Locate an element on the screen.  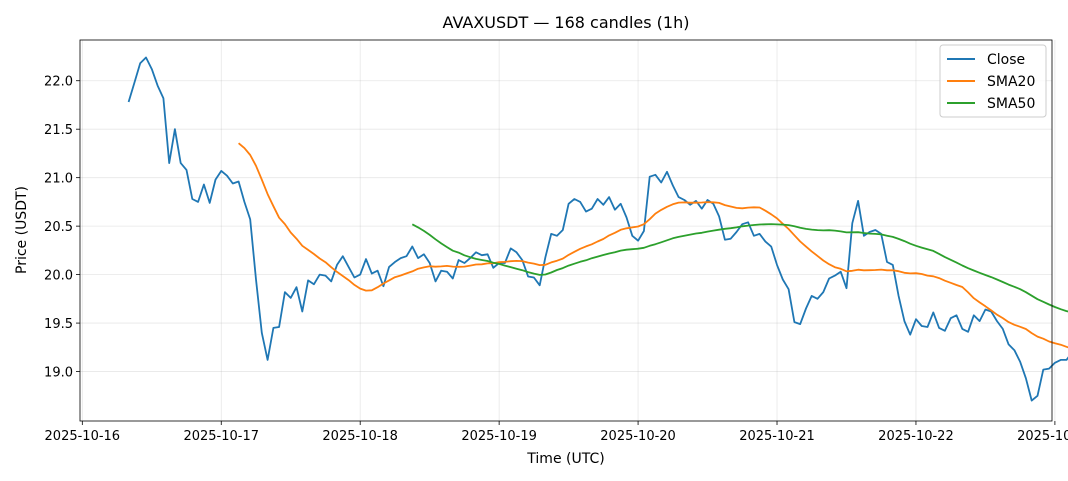
series-line-sma50 is located at coordinates (739, 268).